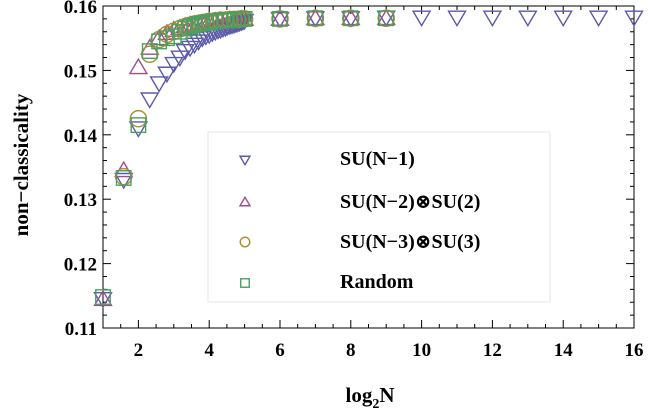 The image size is (648, 415). Describe the element at coordinates (421, 350) in the screenshot. I see `x-tick-label: 10` at that location.